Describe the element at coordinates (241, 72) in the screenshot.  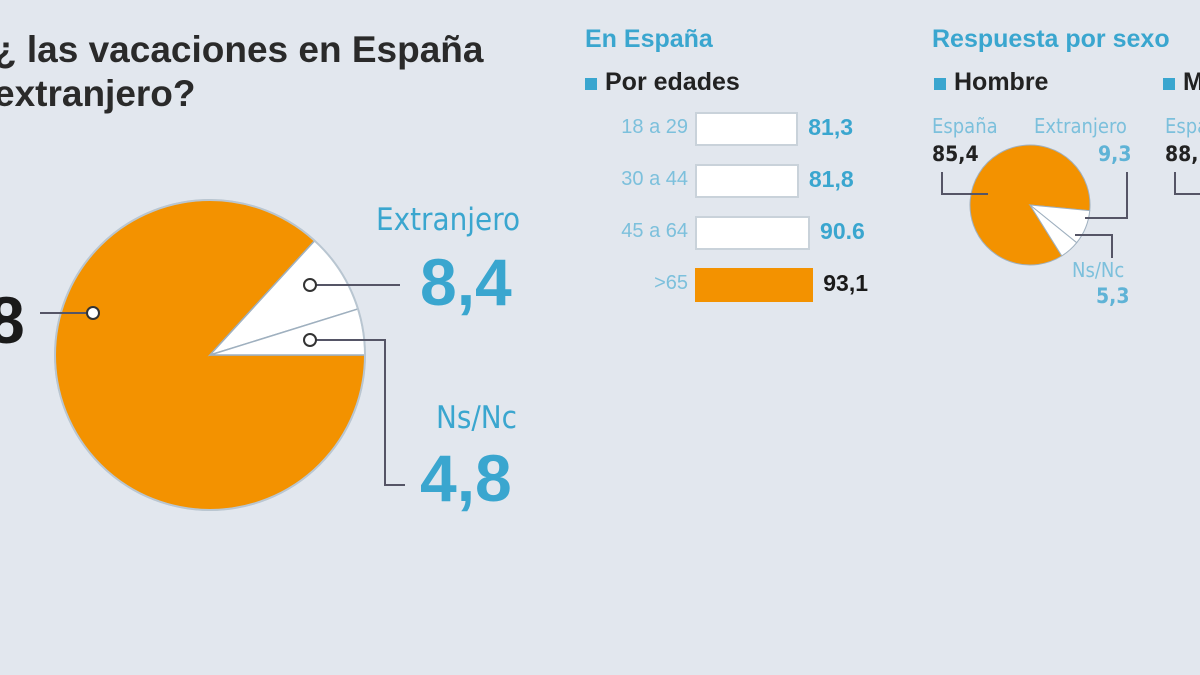
I see `chart-title: ¿ las vacaciones en España extranjero?` at that location.